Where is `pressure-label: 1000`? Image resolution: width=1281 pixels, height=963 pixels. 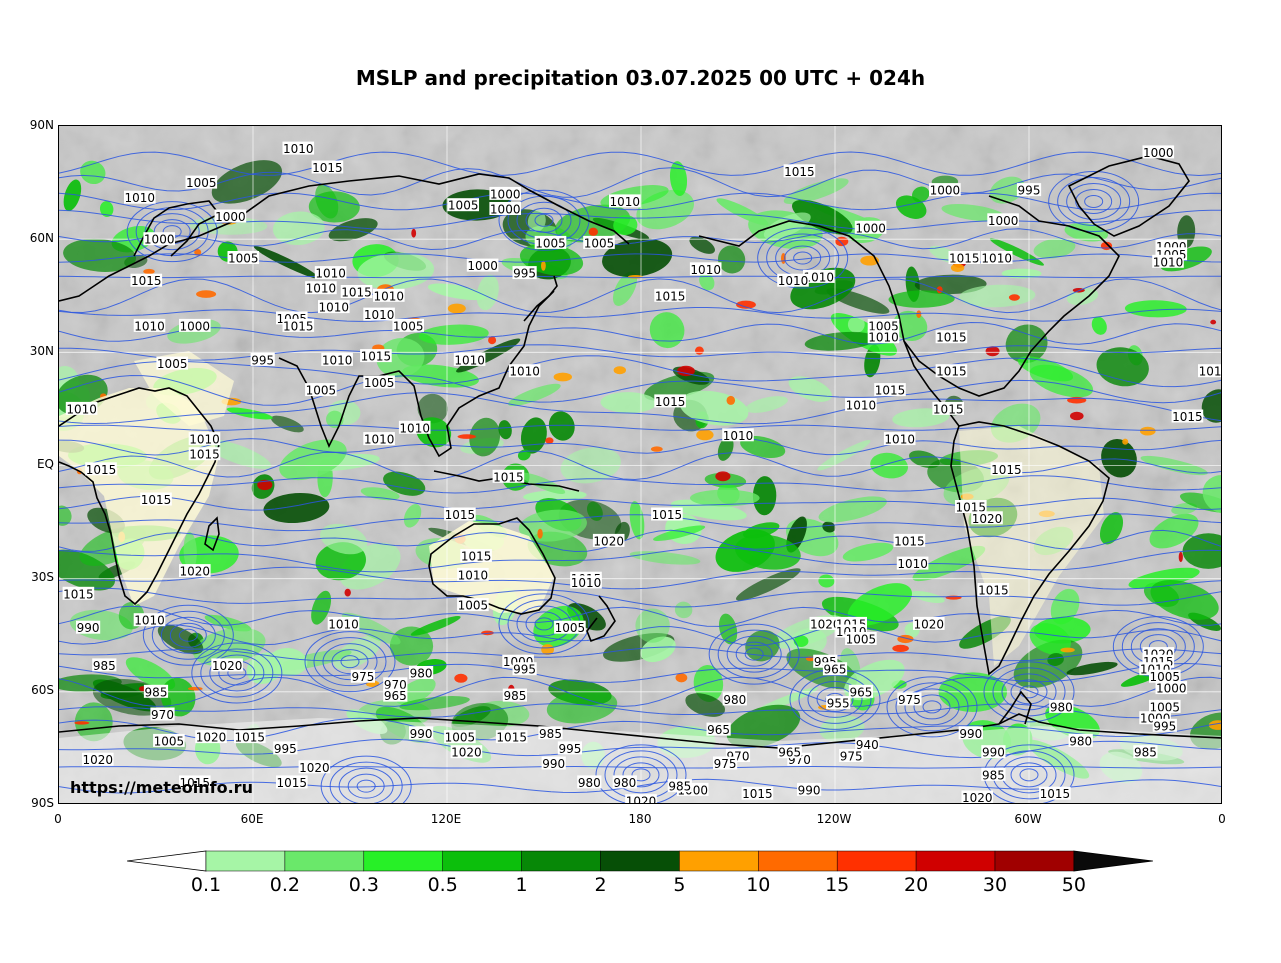 pressure-label: 1000 is located at coordinates (230, 216).